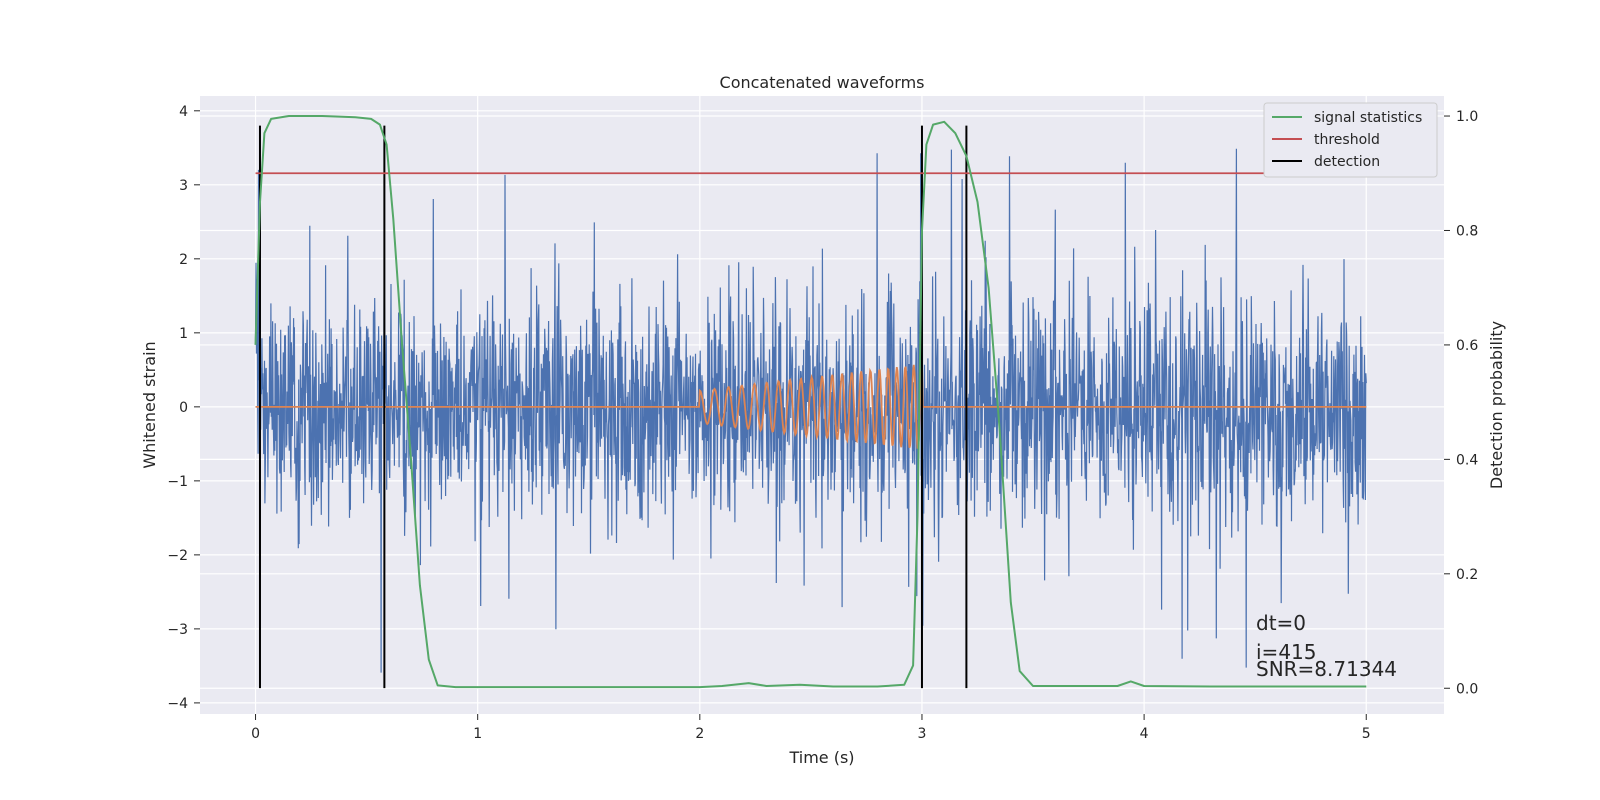 This screenshot has height=800, width=1600. What do you see at coordinates (183, 186) in the screenshot?
I see `y-tick-label: 3` at bounding box center [183, 186].